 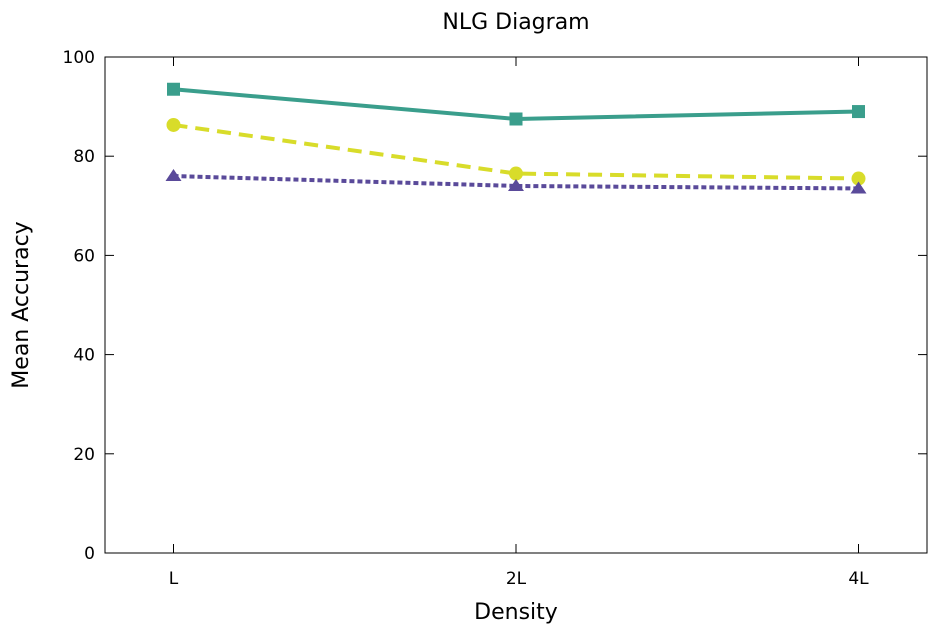 I want to click on y-tick-label: 20, so click(x=84, y=455).